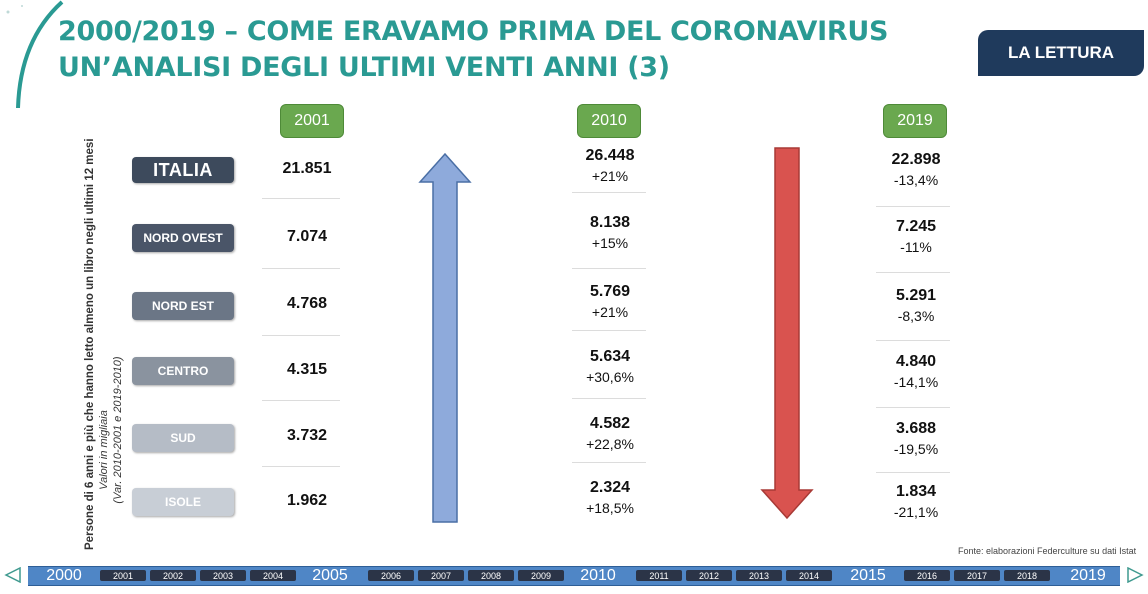 Image resolution: width=1148 pixels, height=594 pixels. Describe the element at coordinates (916, 449) in the screenshot. I see `change-2019: -19,5%` at that location.